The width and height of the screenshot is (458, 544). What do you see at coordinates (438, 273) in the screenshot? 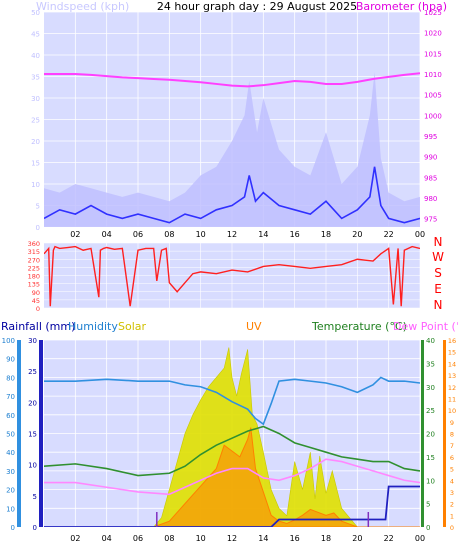
I see `compass-label: S` at bounding box center [438, 273].